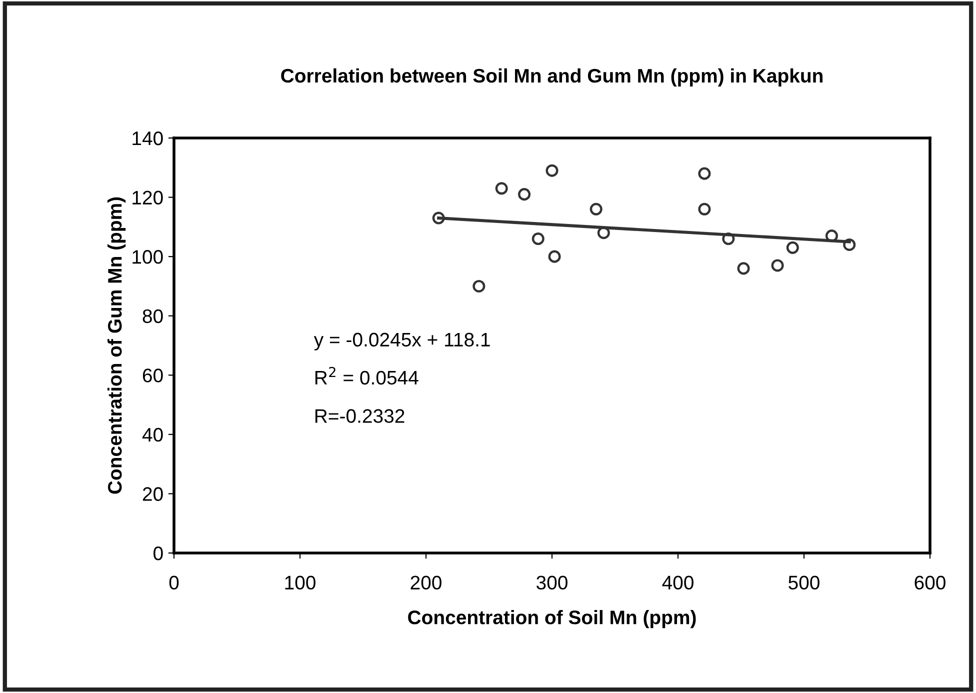 The image size is (976, 693). I want to click on annotation: R=-0.2332, so click(359, 416).